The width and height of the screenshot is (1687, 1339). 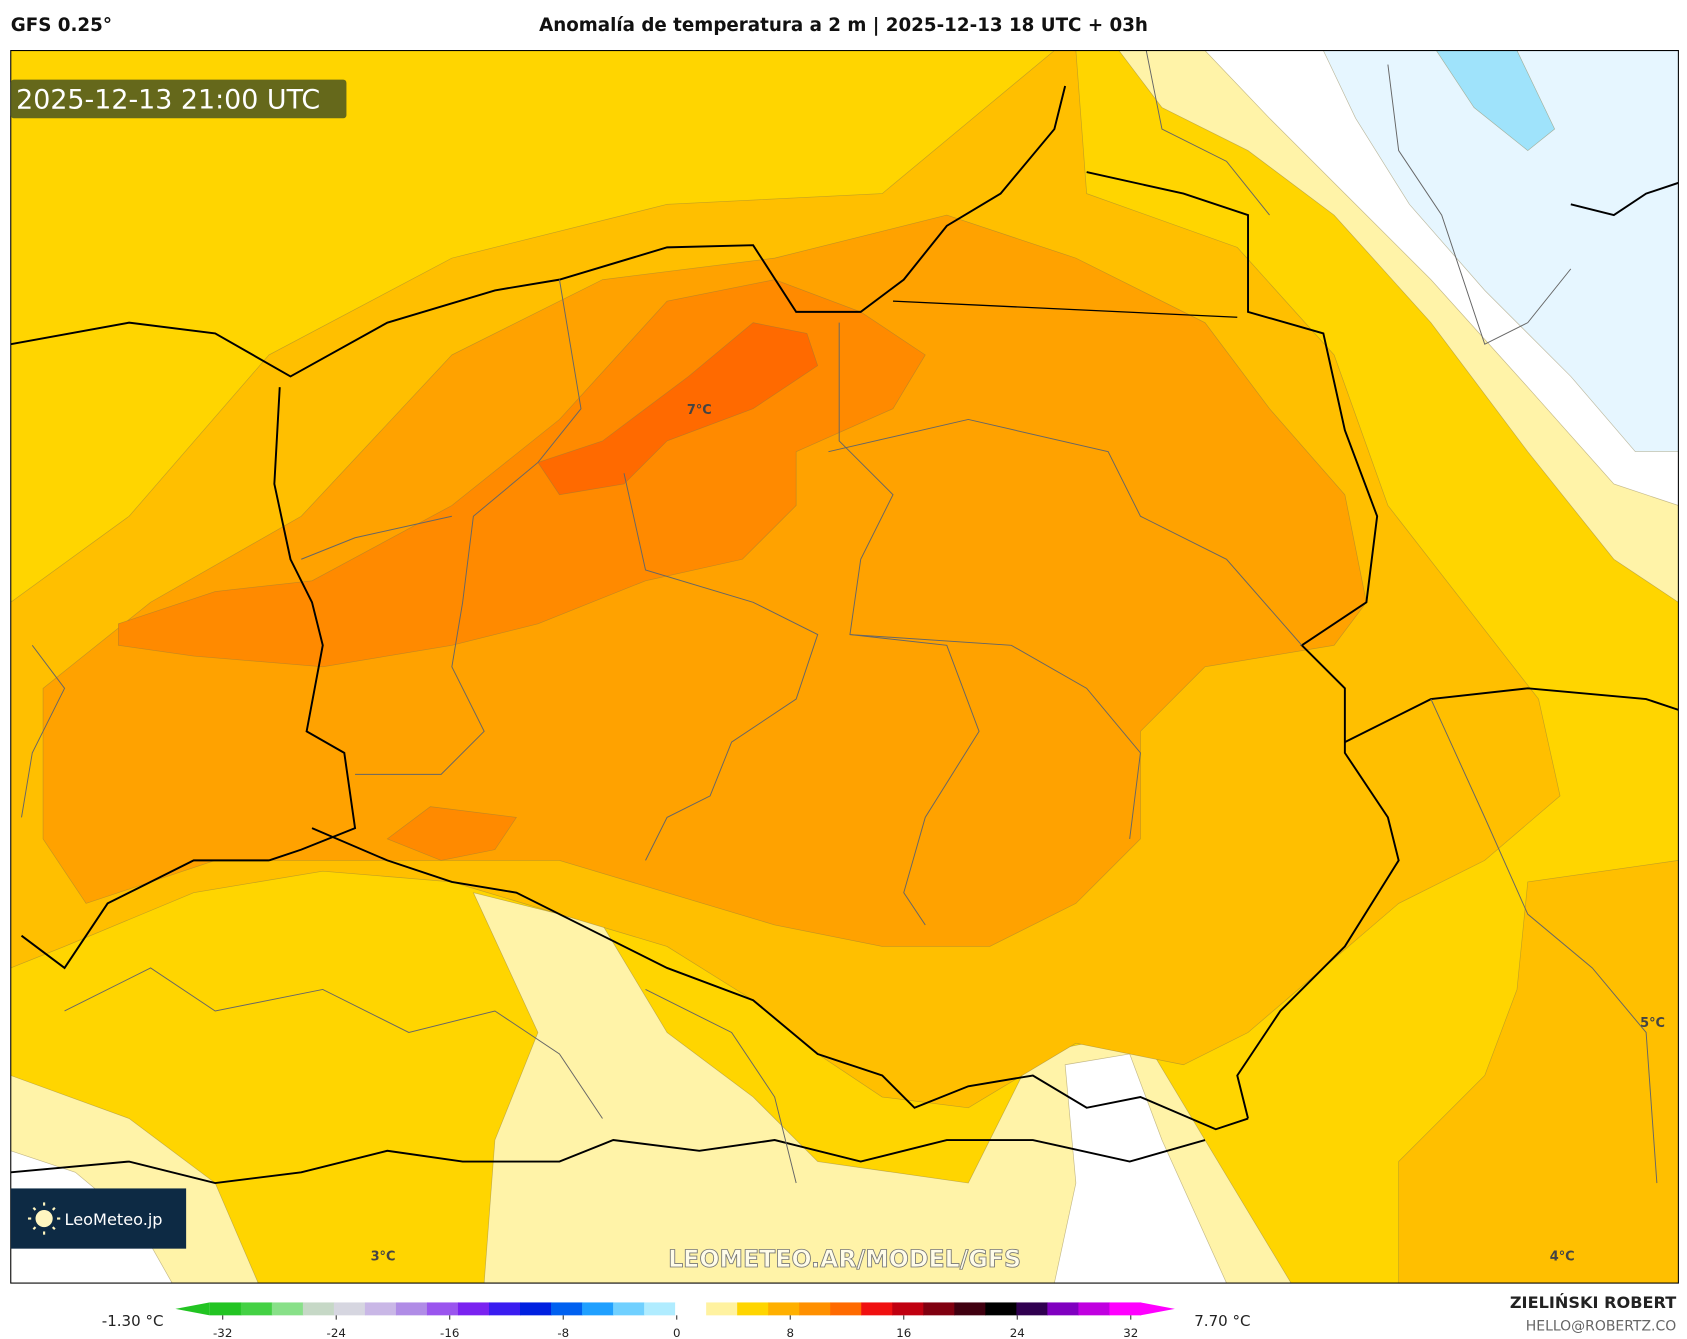 What do you see at coordinates (1500, 251) in the screenshot?
I see `contour-lightblue-ne` at bounding box center [1500, 251].